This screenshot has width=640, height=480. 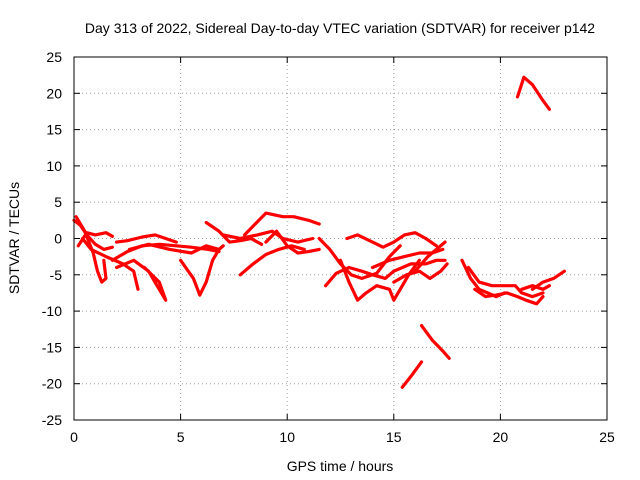 I want to click on x-tick-label: 15, so click(x=394, y=437).